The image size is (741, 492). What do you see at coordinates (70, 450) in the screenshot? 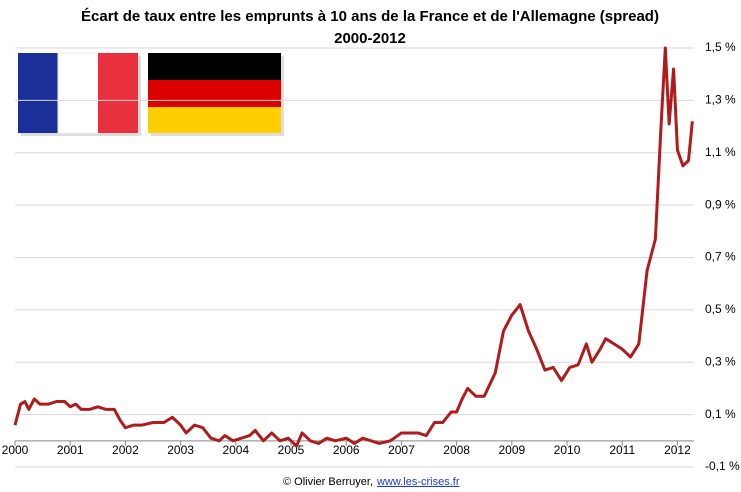
I see `x-tick-label: 2001` at bounding box center [70, 450].